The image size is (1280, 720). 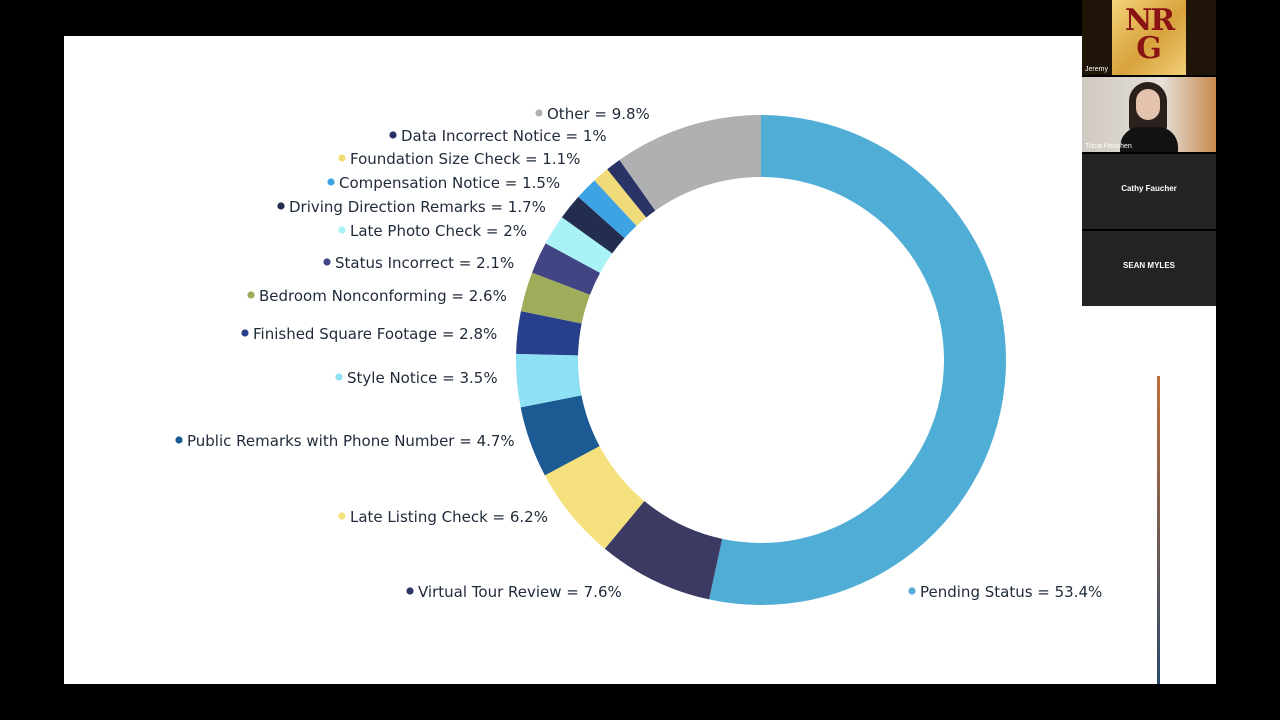 What do you see at coordinates (1149, 20) in the screenshot?
I see `logo-text-top: NR` at bounding box center [1149, 20].